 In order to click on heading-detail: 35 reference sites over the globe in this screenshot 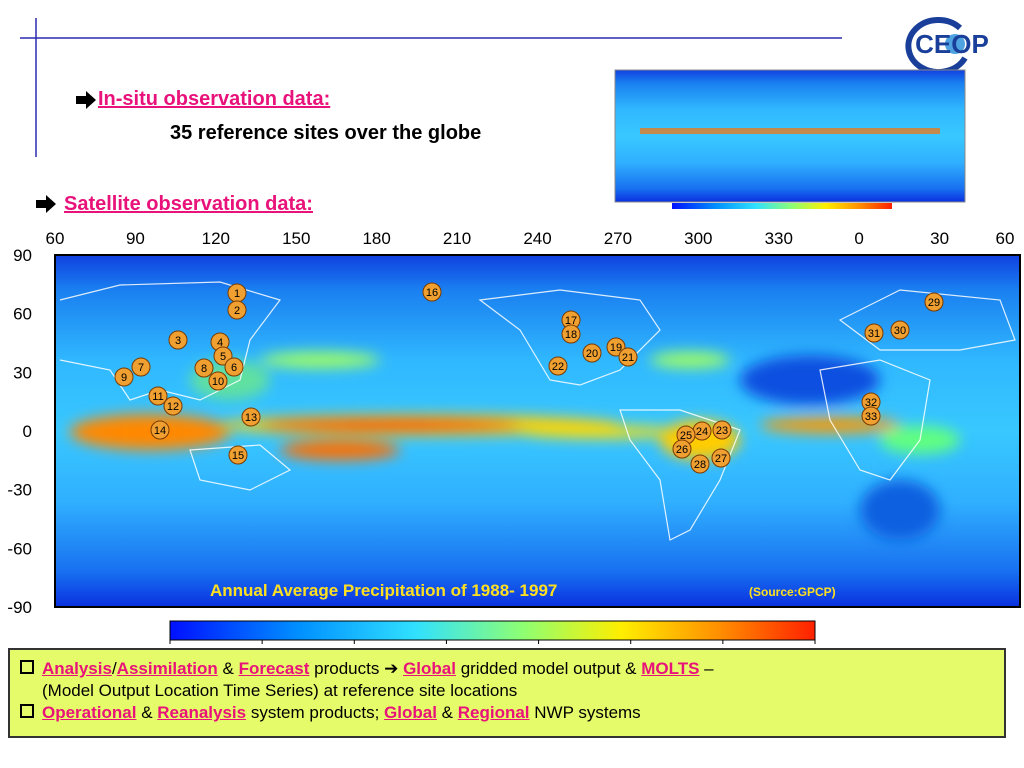, I will do `click(326, 133)`.